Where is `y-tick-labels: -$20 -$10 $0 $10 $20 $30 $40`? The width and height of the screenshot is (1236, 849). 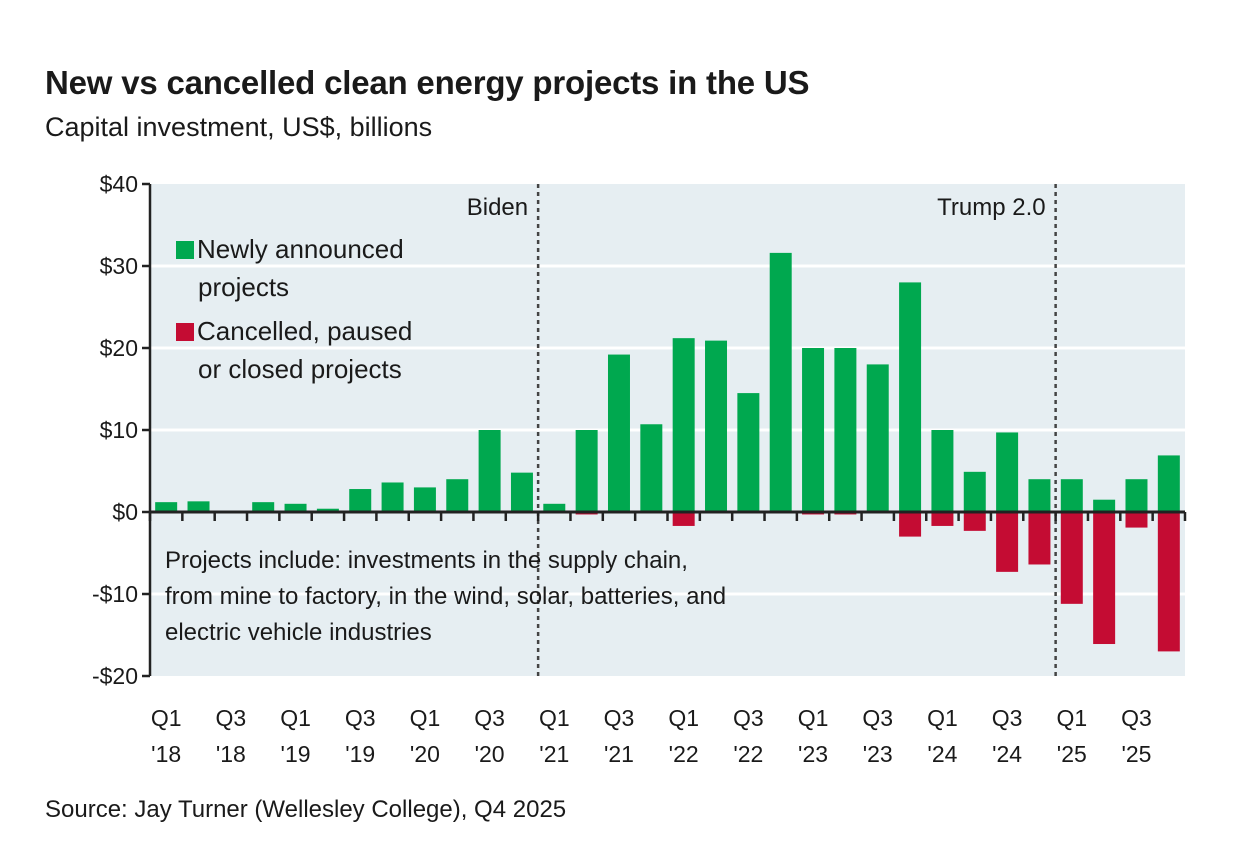
y-tick-labels: -$20 -$10 $0 $10 $20 $30 $40 is located at coordinates (115, 430).